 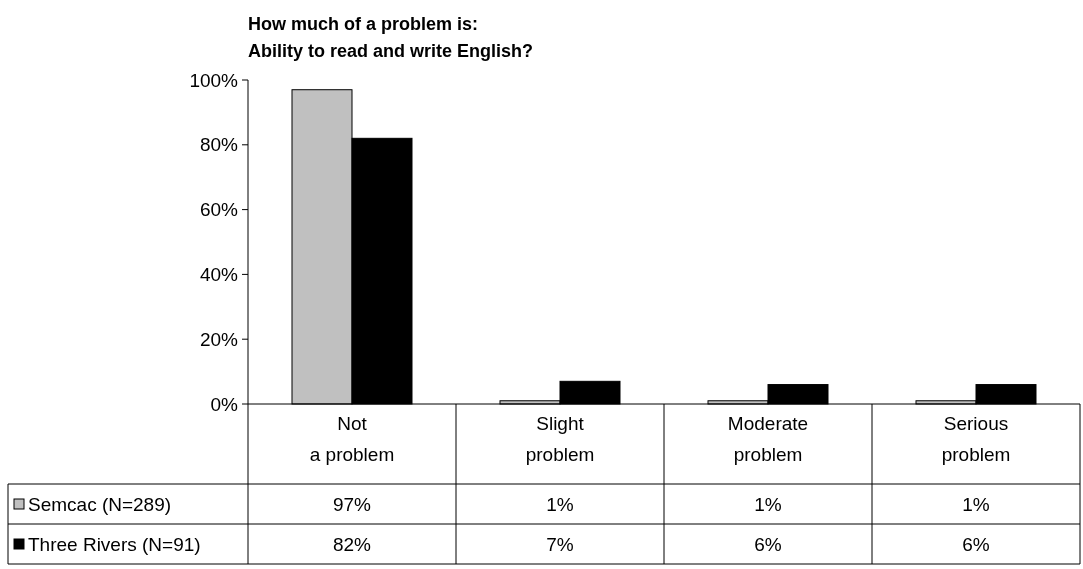 I want to click on legend-label: Semcac (N=289), so click(x=100, y=504).